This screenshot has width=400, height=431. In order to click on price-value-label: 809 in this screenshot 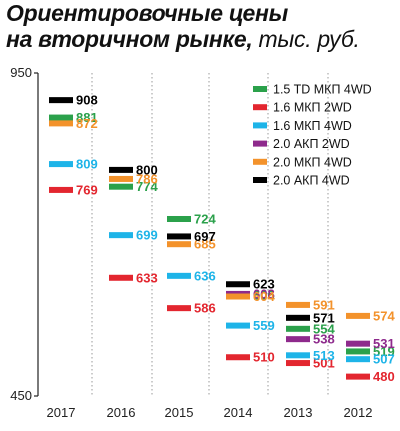, I will do `click(87, 164)`.